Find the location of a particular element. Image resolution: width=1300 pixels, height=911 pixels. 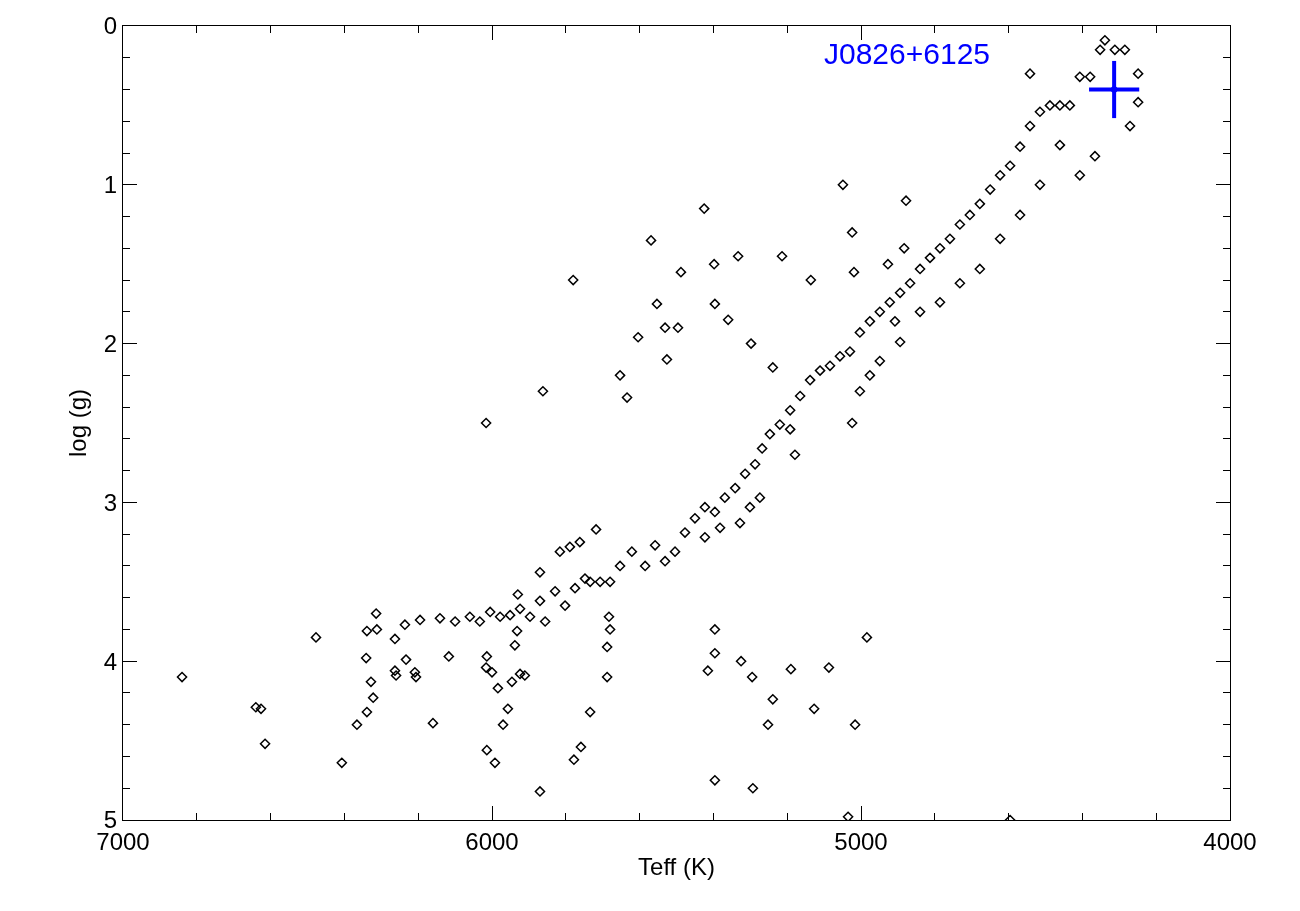

y-tick-label: 3 is located at coordinates (110, 502).